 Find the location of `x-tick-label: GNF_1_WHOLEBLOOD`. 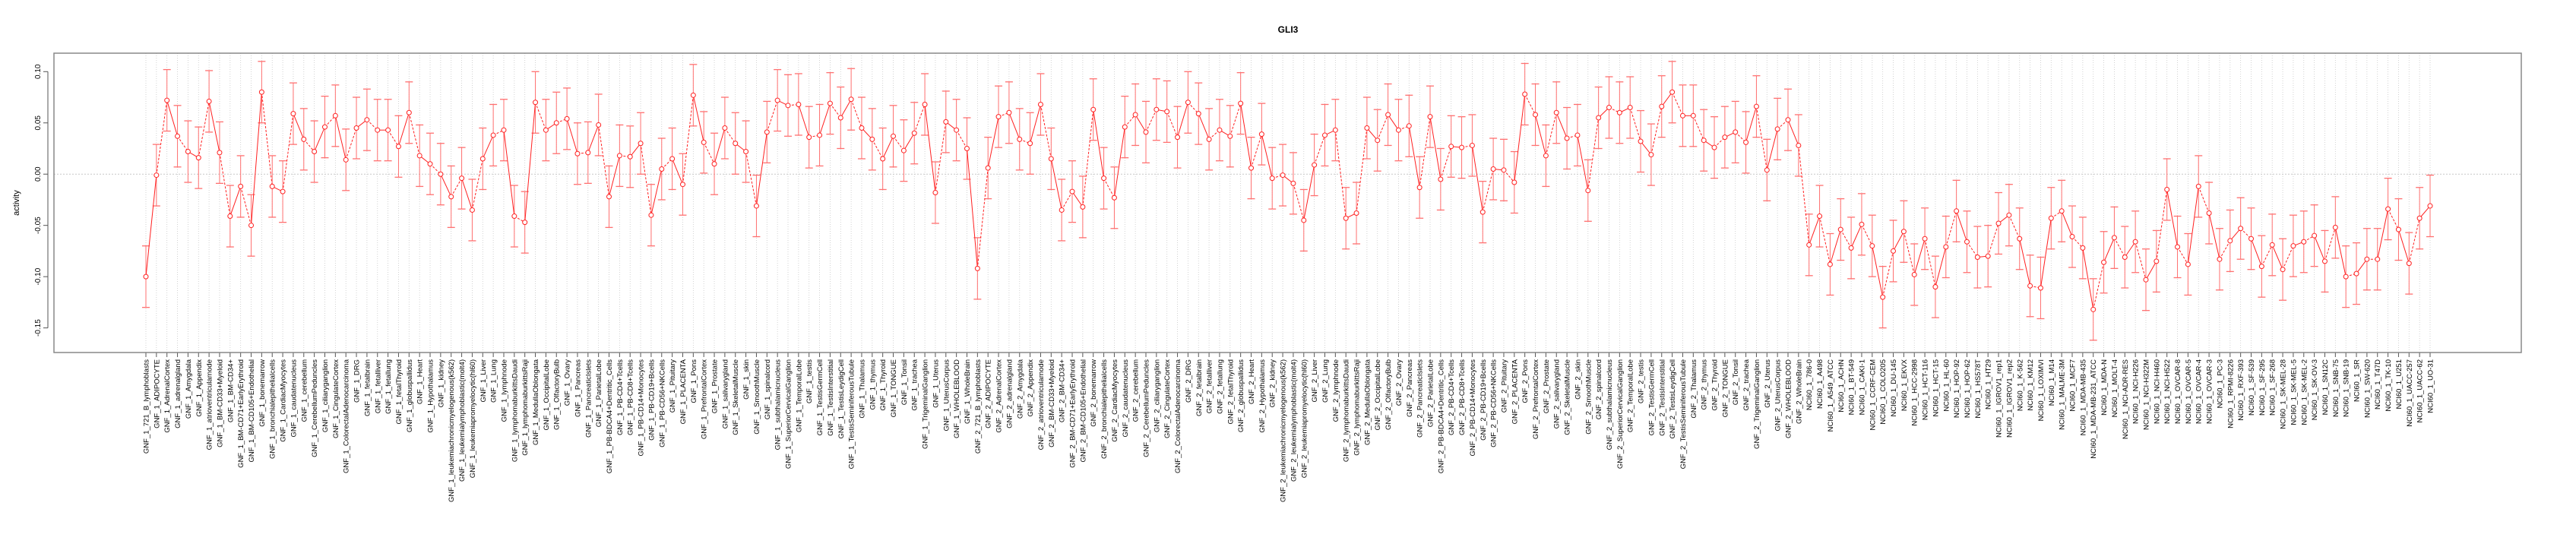

x-tick-label: GNF_1_WHOLEBLOOD is located at coordinates (957, 398).